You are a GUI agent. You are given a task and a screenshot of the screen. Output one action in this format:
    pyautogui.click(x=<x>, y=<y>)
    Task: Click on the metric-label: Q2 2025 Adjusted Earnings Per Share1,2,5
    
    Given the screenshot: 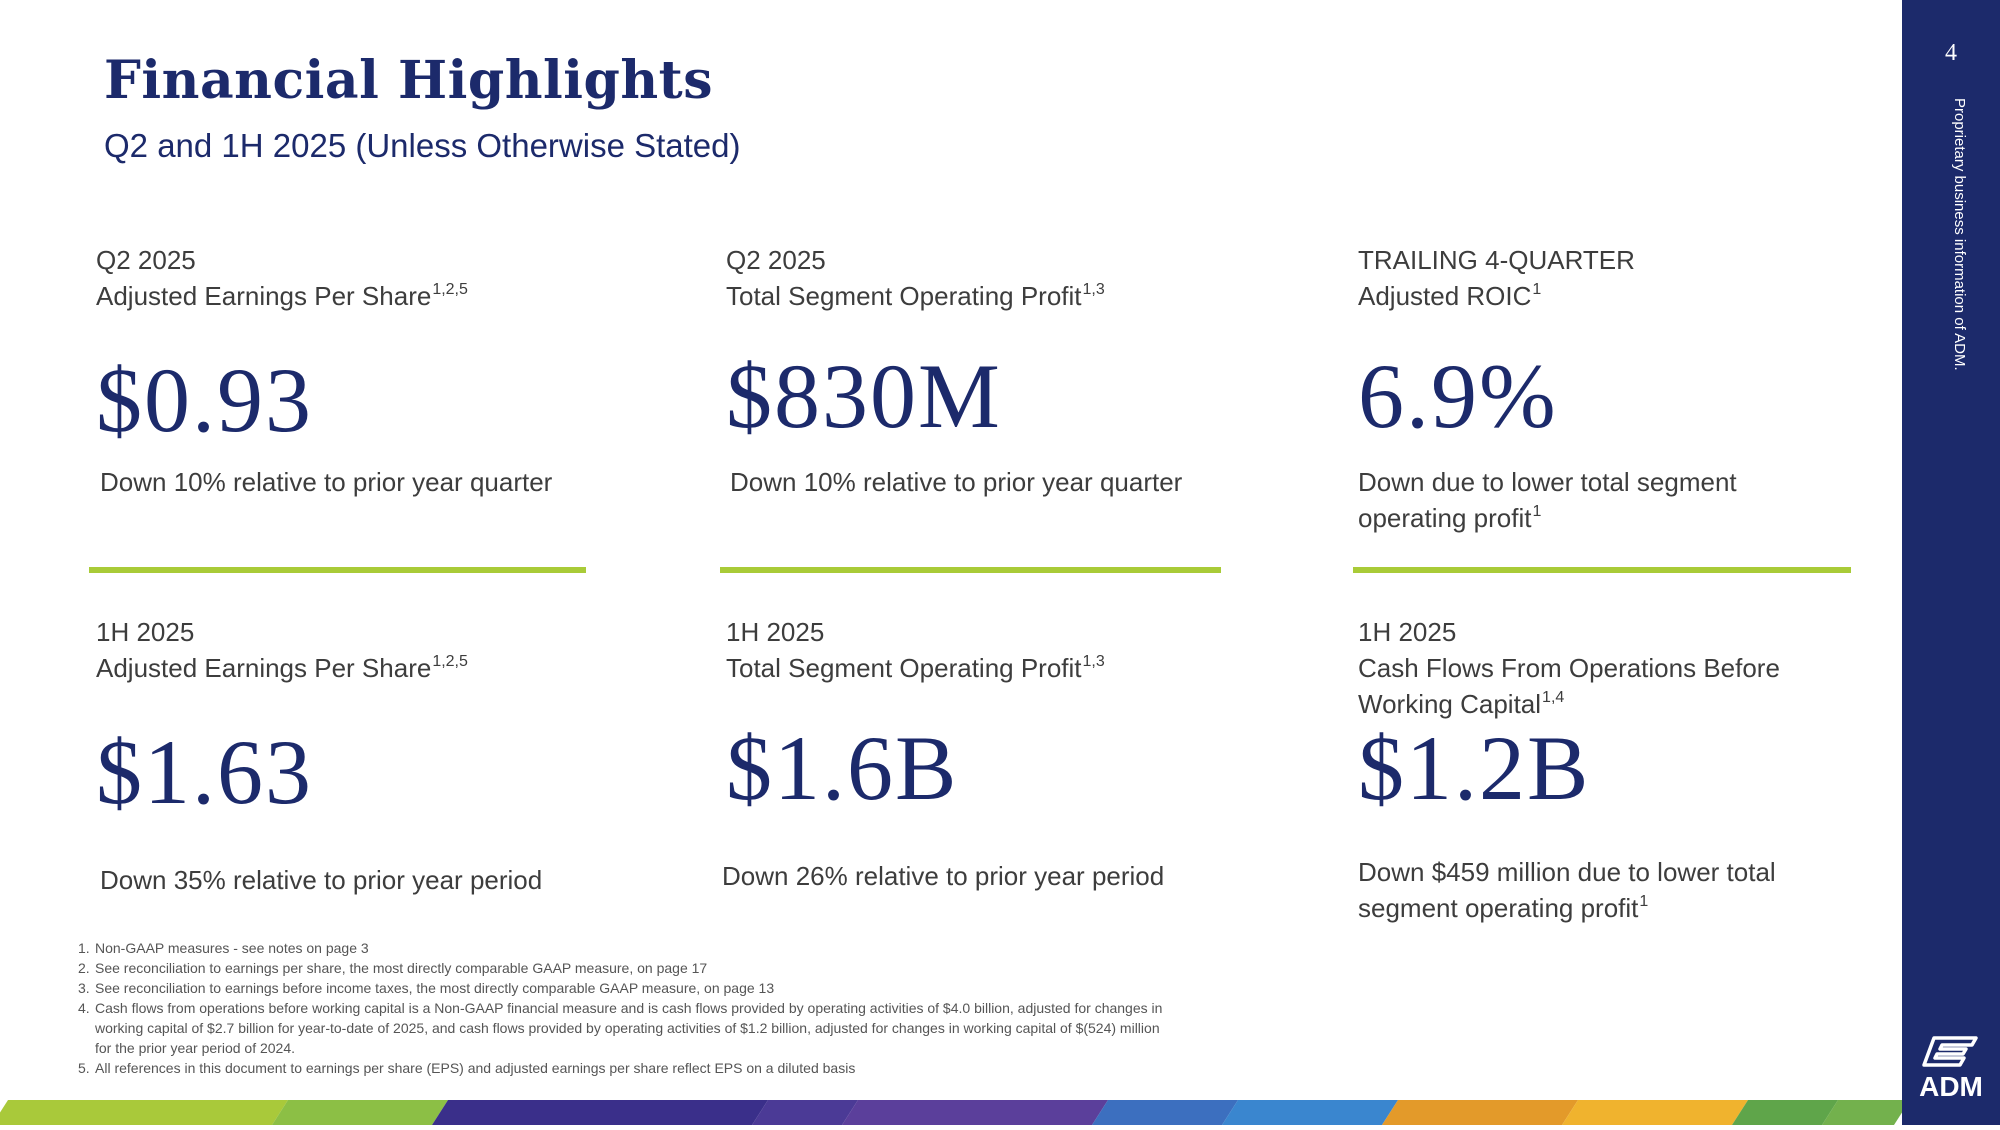 What is the action you would take?
    pyautogui.click(x=282, y=278)
    